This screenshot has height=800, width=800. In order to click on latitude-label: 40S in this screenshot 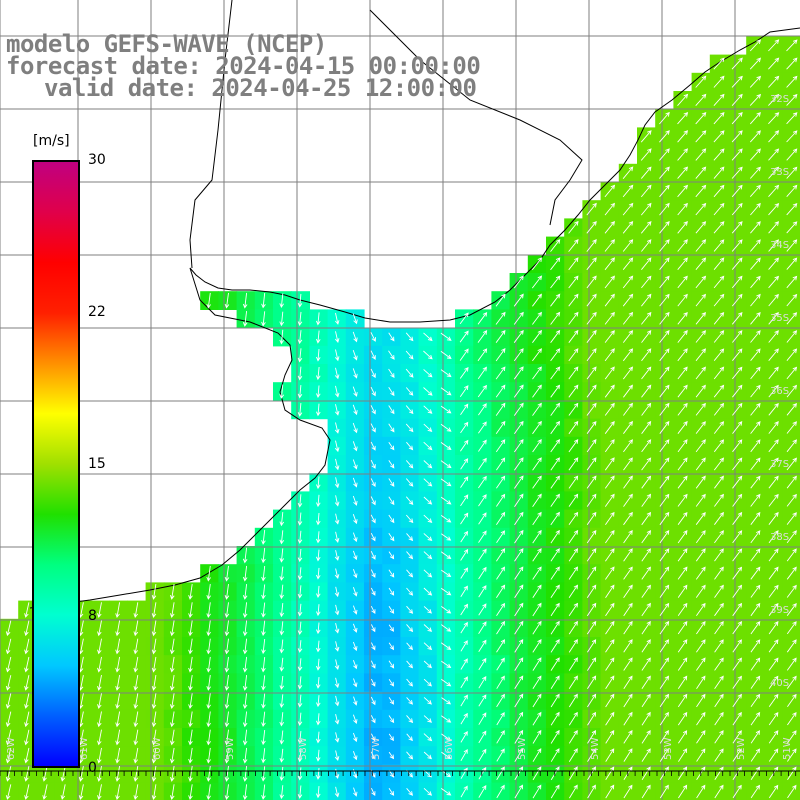, I will do `click(779, 683)`.